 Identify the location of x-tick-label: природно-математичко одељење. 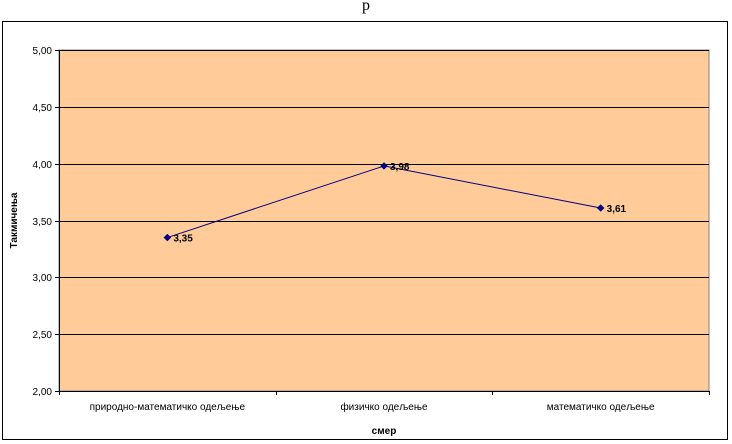
(168, 407).